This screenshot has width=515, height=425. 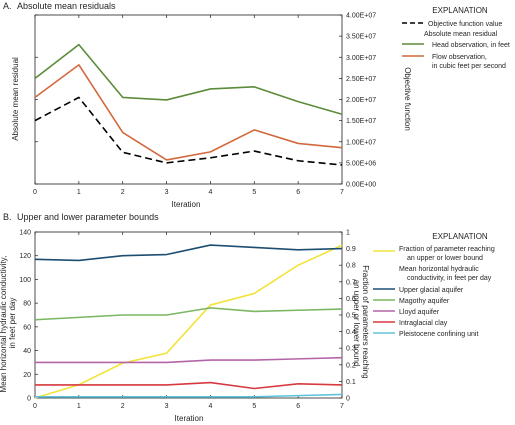 I want to click on panel-b-y-tick-label: 140, so click(x=25, y=233).